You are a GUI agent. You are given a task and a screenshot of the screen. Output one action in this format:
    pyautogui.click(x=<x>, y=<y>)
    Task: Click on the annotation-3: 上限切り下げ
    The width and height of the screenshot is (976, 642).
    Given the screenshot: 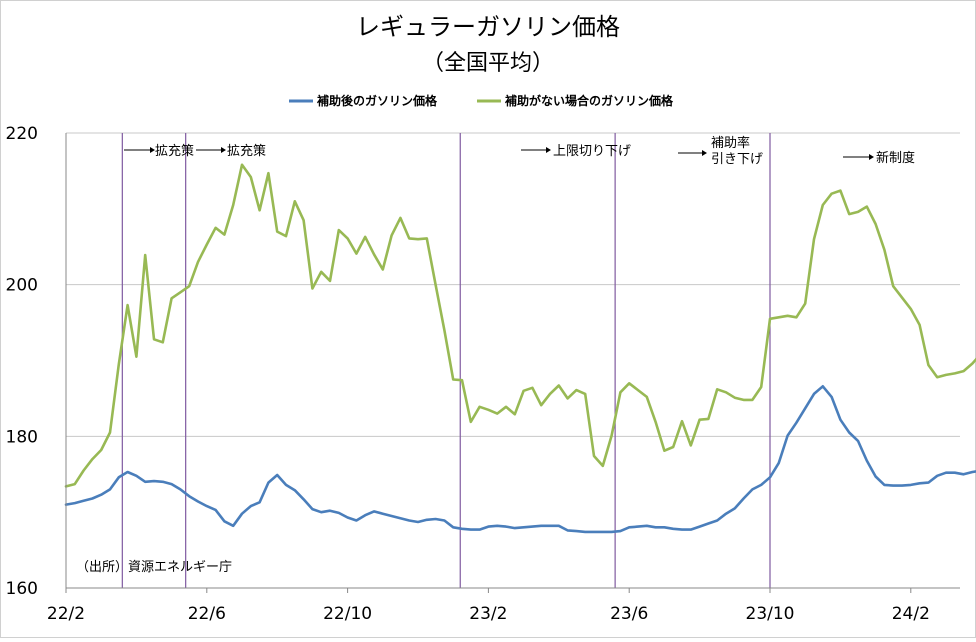 What is the action you would take?
    pyautogui.click(x=576, y=151)
    